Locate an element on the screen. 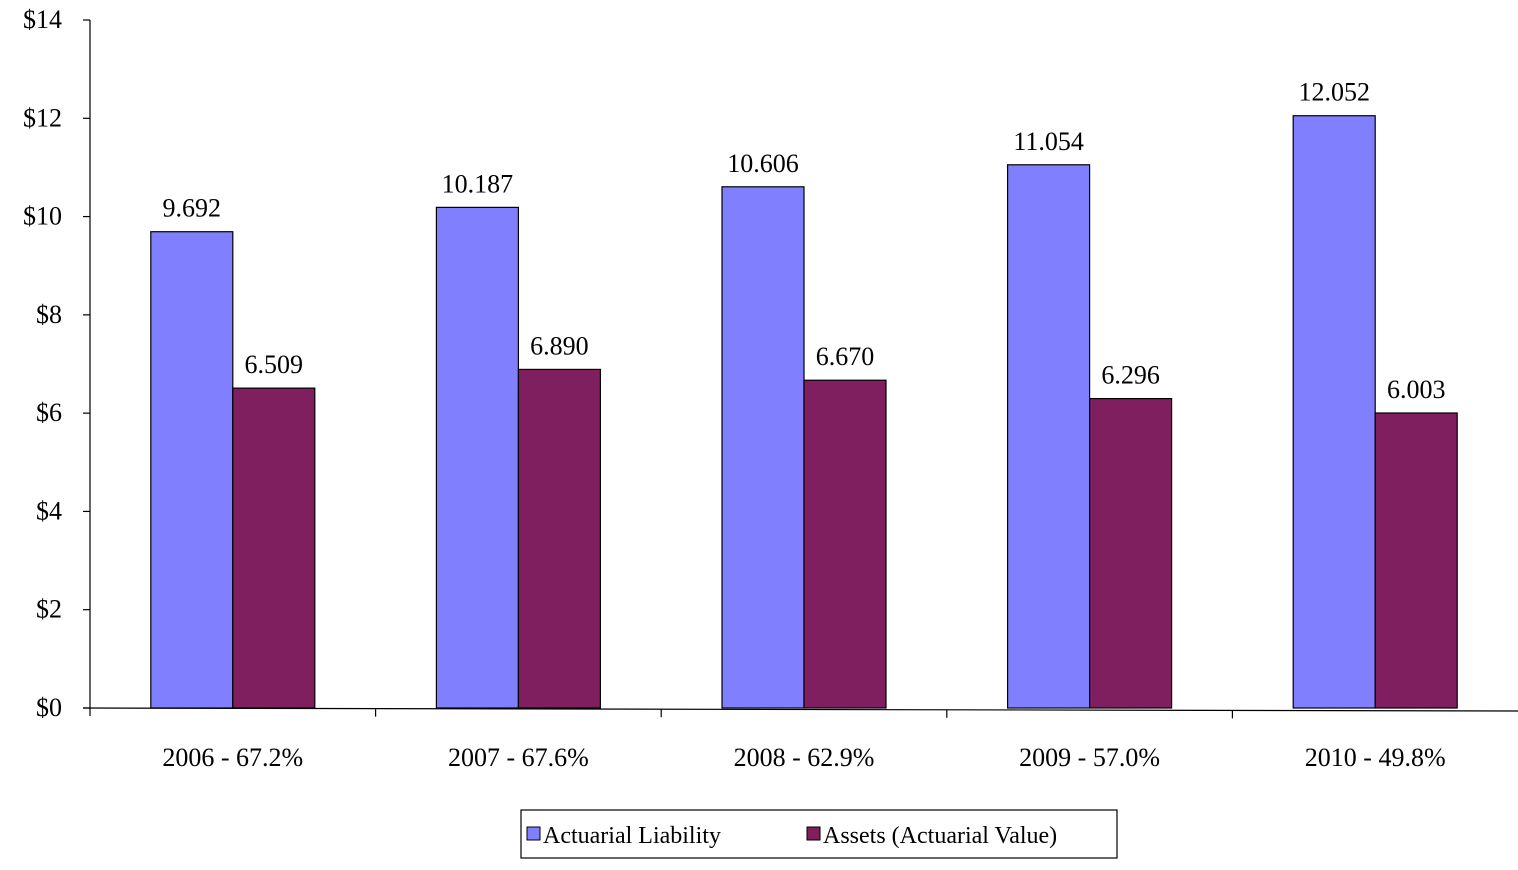 The image size is (1518, 870). x-axis-line is located at coordinates (800, 709).